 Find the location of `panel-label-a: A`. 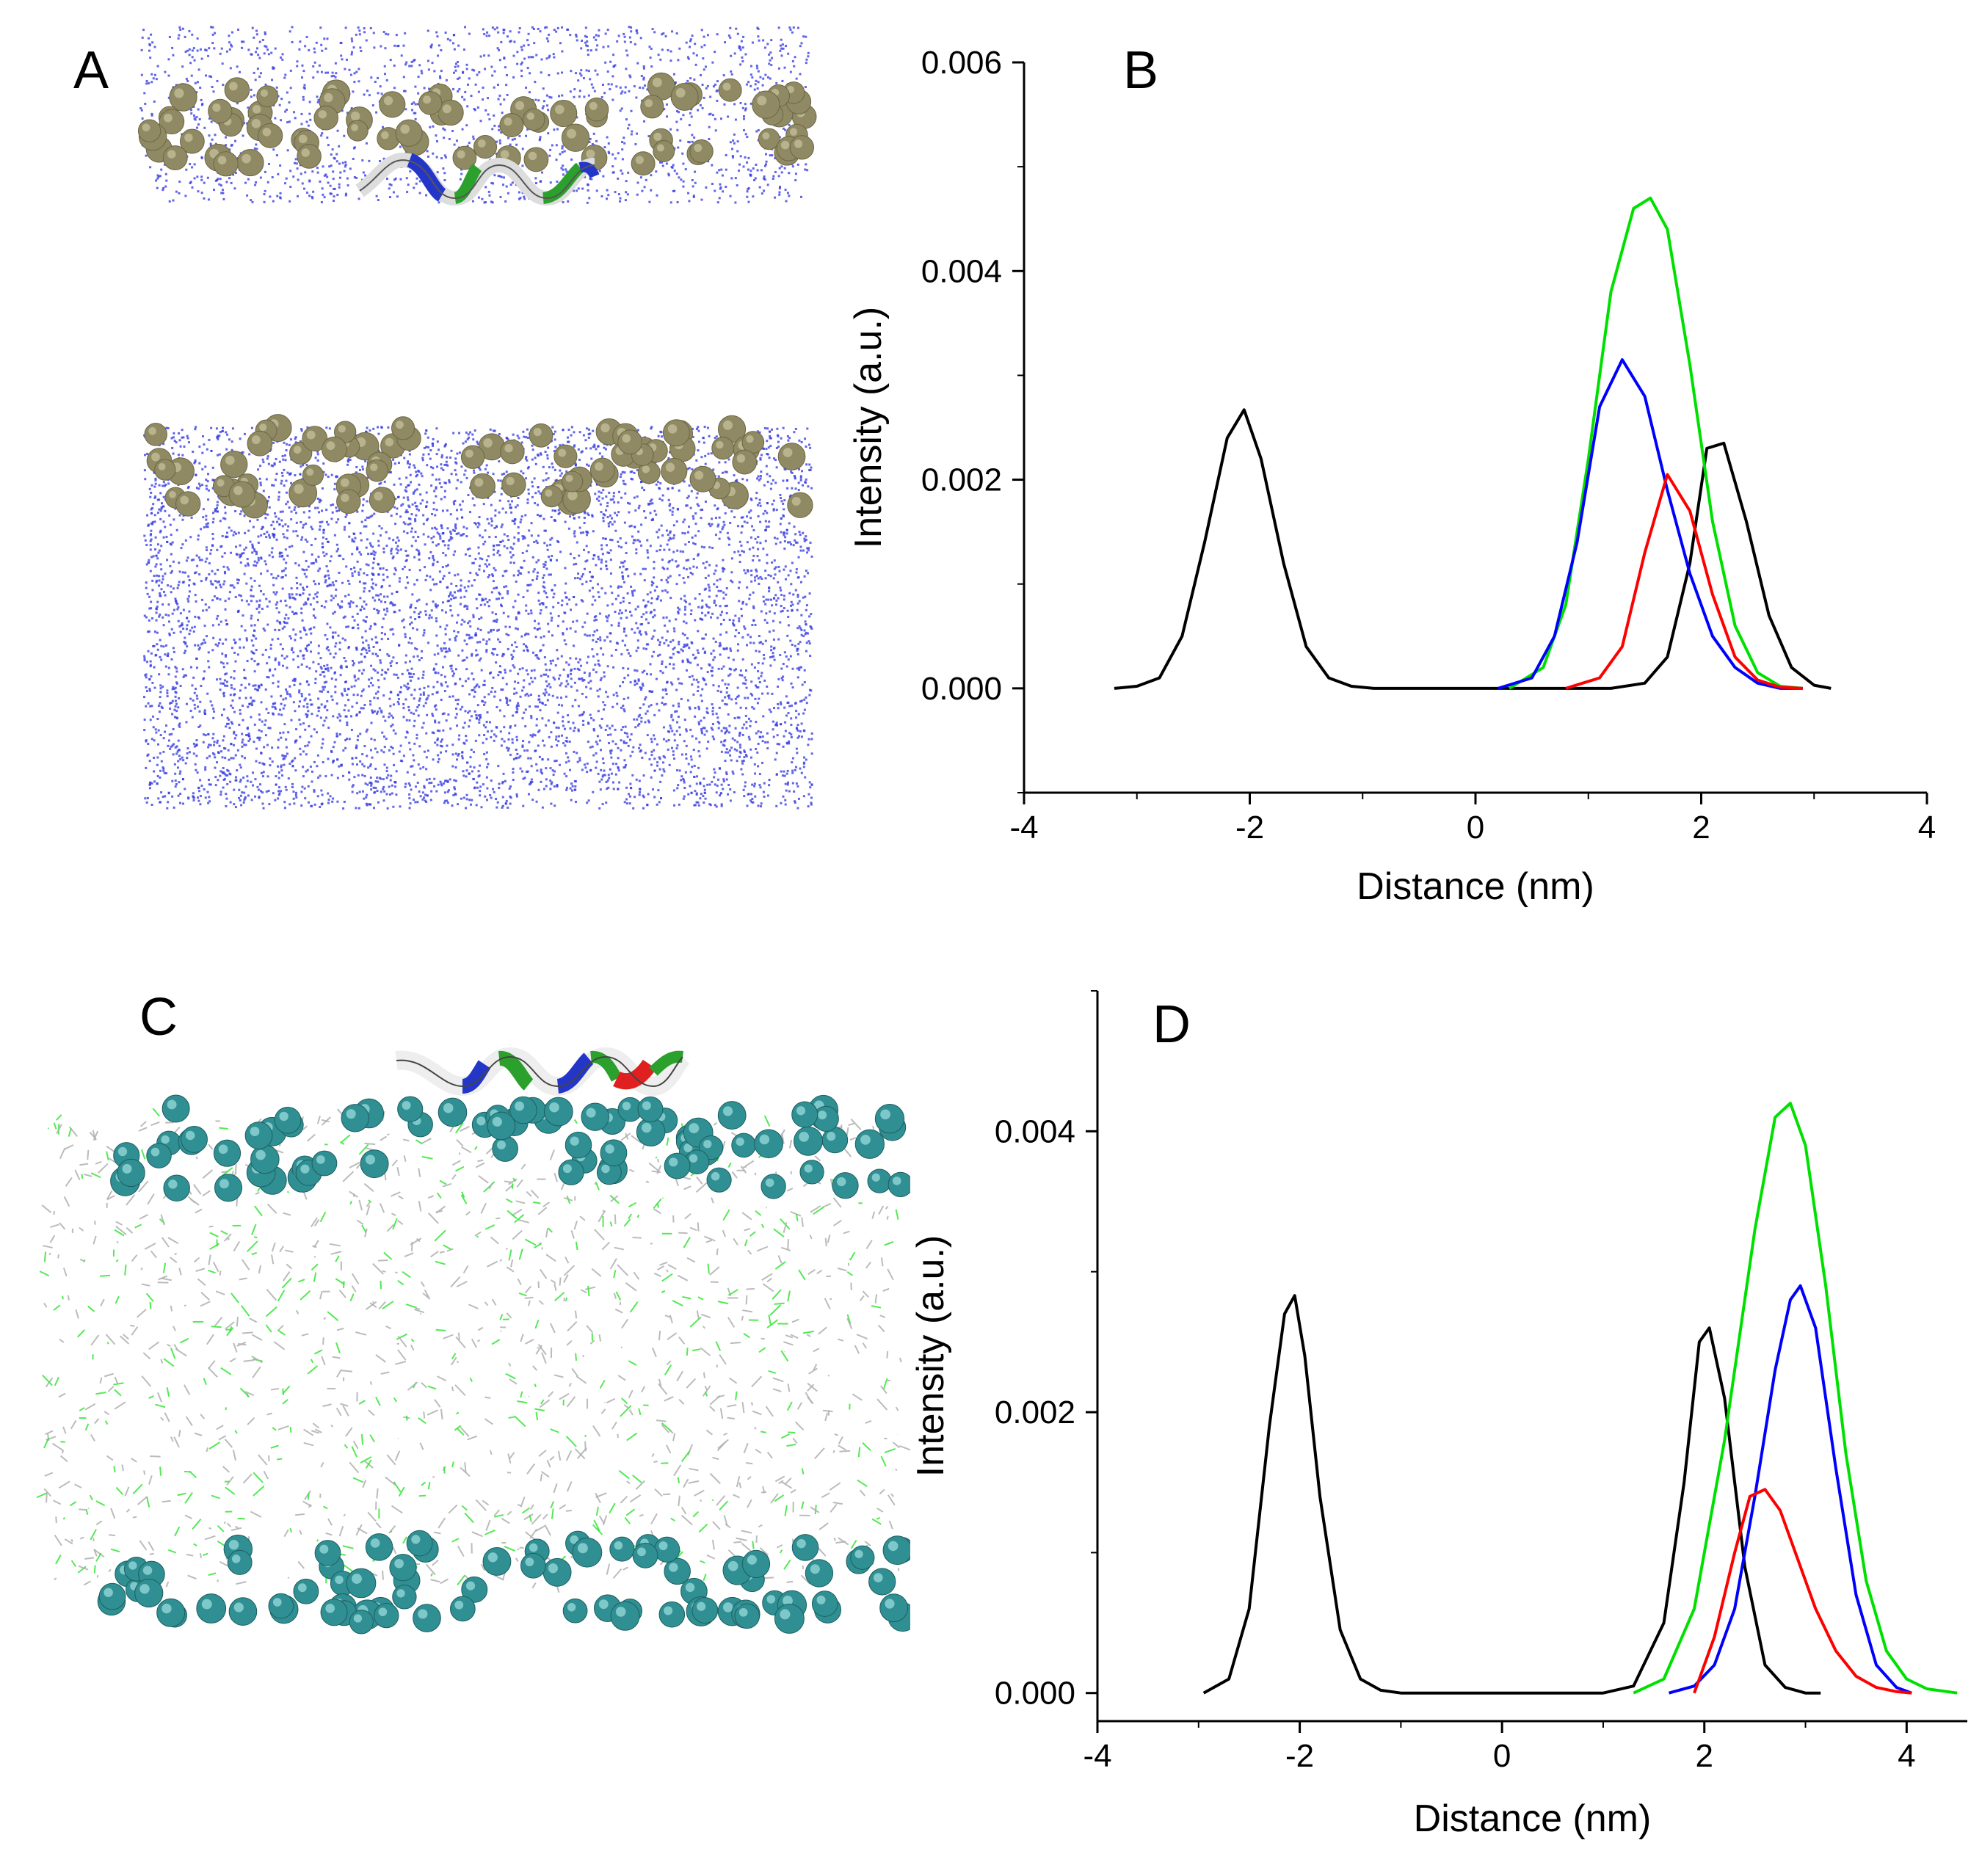

panel-label-a: A is located at coordinates (91, 71).